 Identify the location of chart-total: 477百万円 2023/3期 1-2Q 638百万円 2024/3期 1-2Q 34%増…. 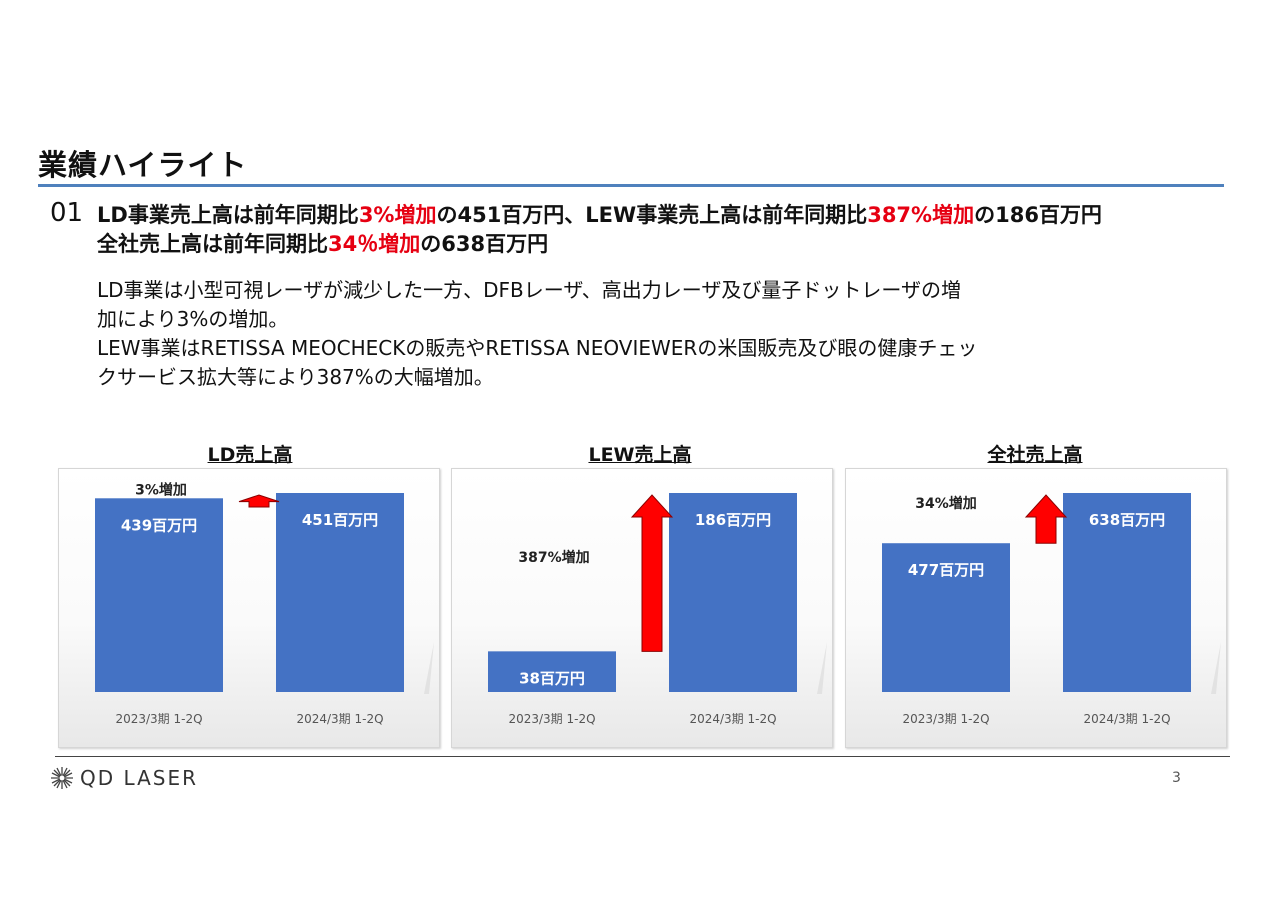
(1036, 608).